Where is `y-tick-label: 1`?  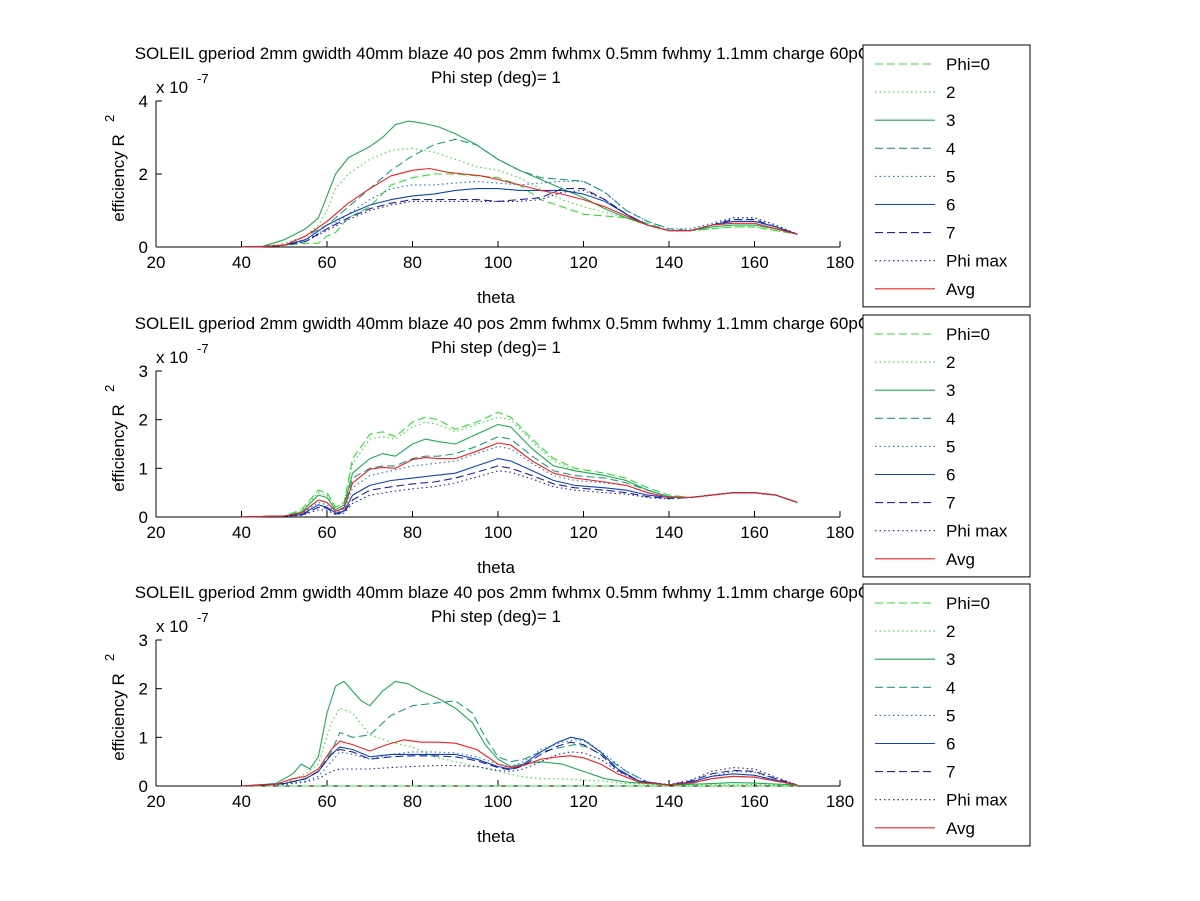 y-tick-label: 1 is located at coordinates (143, 468).